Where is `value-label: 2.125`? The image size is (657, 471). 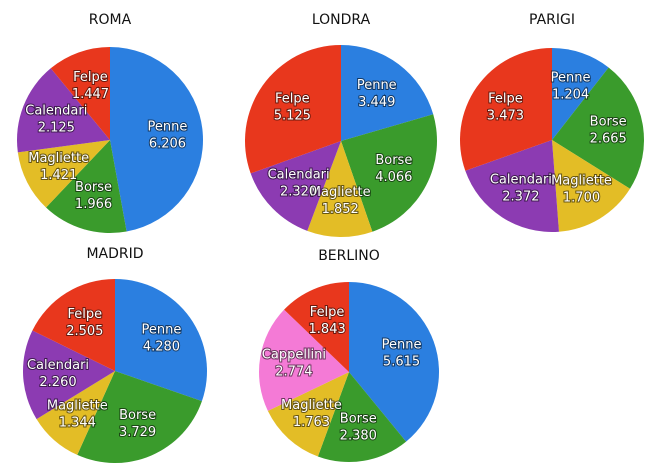
value-label: 2.125 is located at coordinates (56, 127).